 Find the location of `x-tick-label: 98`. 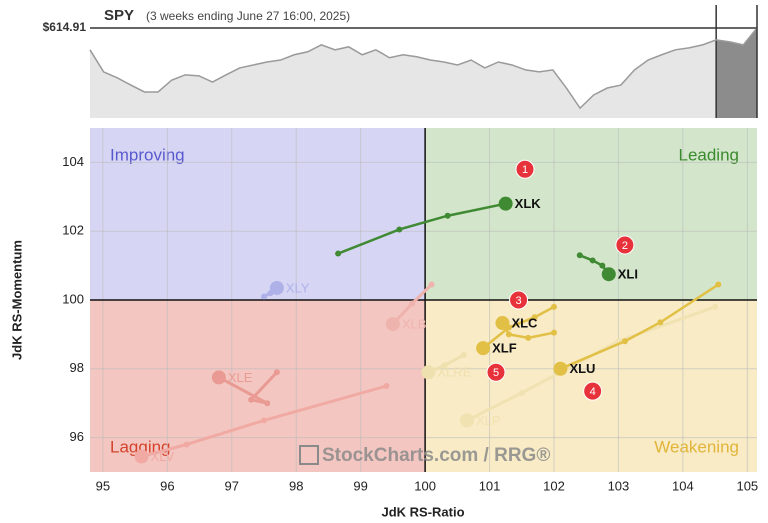

x-tick-label: 98 is located at coordinates (296, 485).